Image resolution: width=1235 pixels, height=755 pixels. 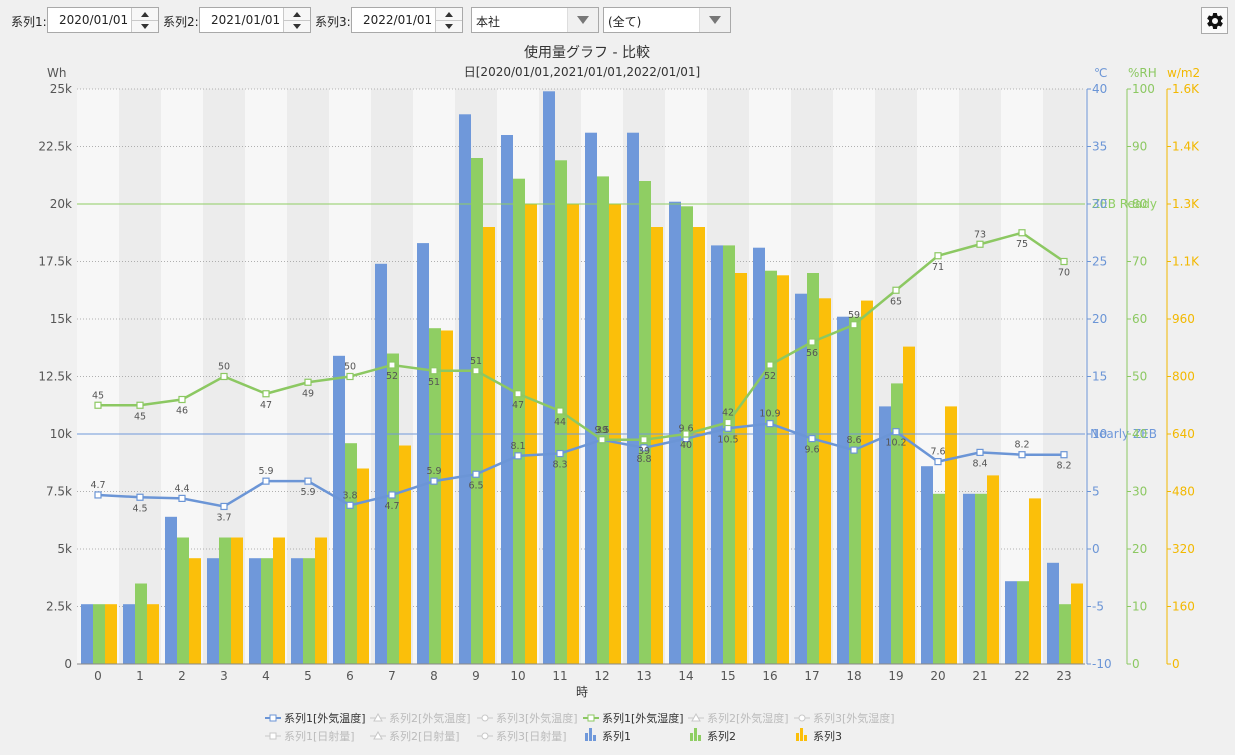 I want to click on left-axis-tick-label: 15k, so click(x=61, y=319).